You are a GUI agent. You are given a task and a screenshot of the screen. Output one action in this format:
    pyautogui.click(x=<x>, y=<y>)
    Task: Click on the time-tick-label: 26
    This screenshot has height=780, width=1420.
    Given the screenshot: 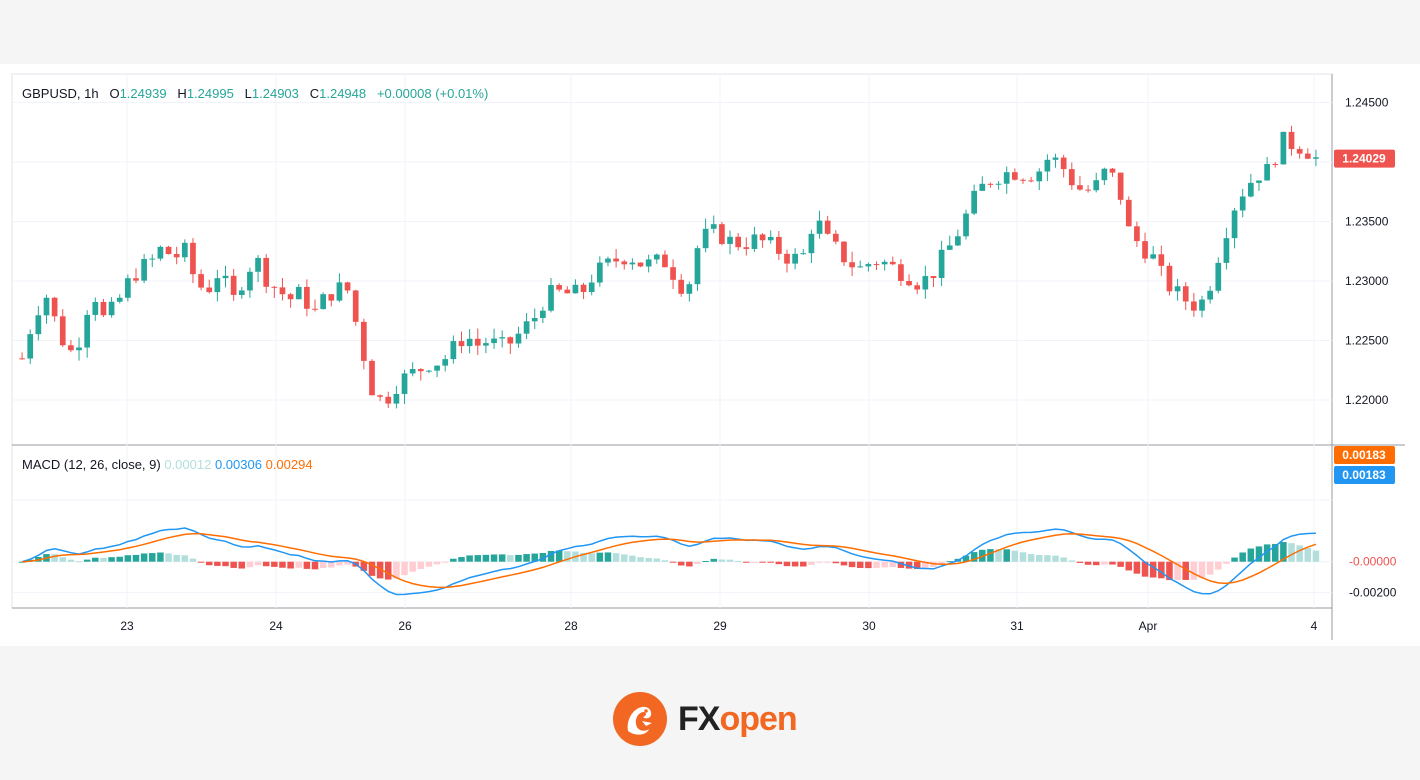 What is the action you would take?
    pyautogui.click(x=405, y=626)
    